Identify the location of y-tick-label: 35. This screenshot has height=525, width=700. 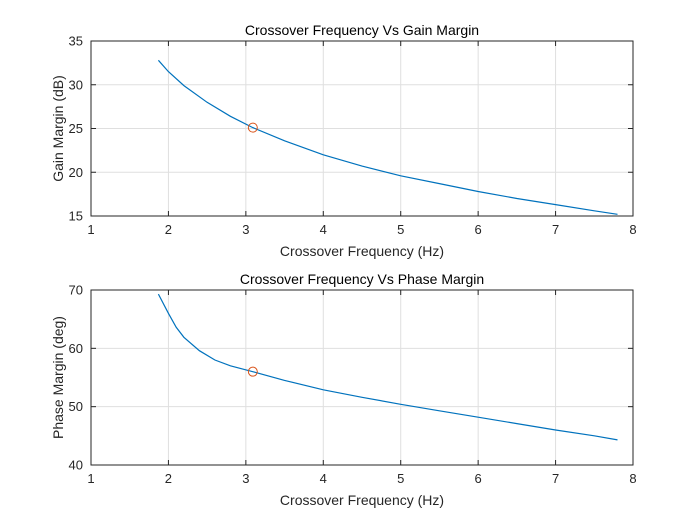
(76, 41).